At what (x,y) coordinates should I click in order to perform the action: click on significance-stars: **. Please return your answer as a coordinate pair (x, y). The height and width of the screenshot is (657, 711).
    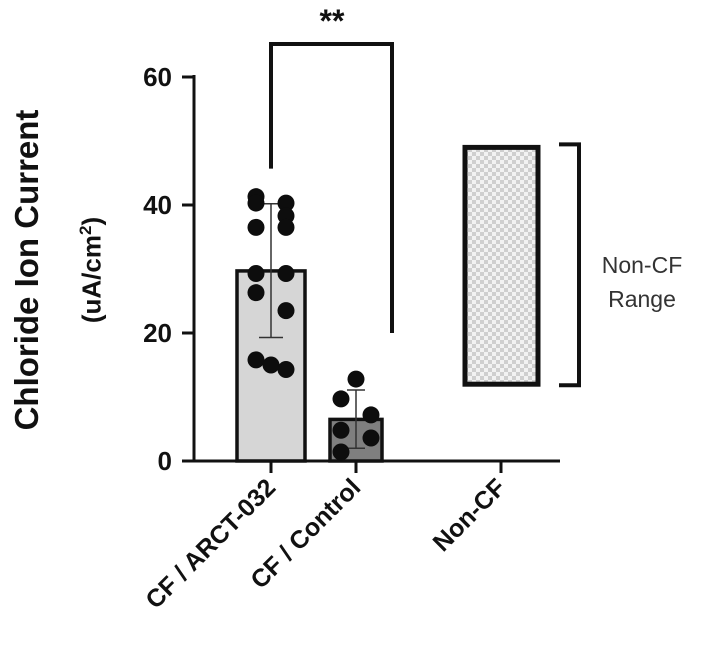
    Looking at the image, I should click on (332, 21).